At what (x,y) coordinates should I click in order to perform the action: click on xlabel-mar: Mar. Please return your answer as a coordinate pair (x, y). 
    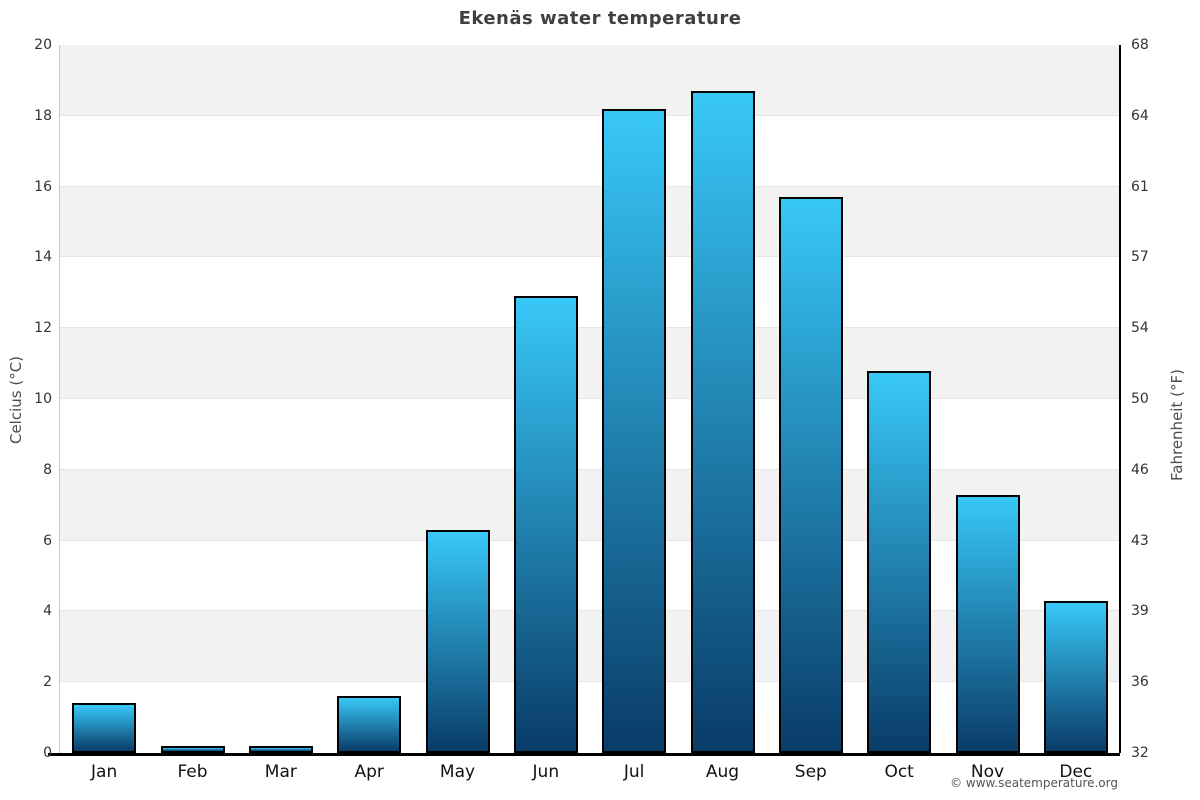
    Looking at the image, I should click on (280, 772).